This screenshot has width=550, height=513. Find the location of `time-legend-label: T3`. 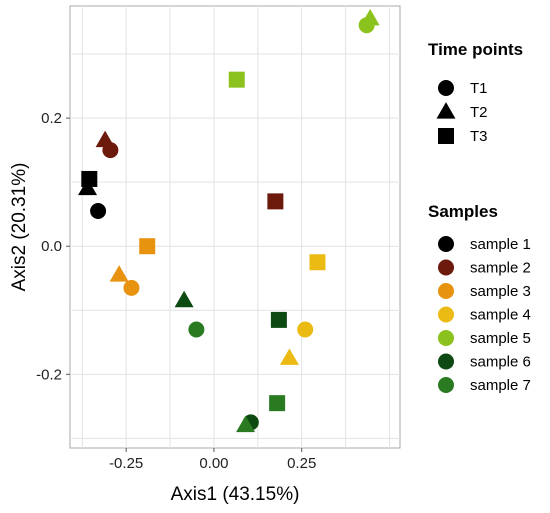

time-legend-label: T3 is located at coordinates (479, 136).